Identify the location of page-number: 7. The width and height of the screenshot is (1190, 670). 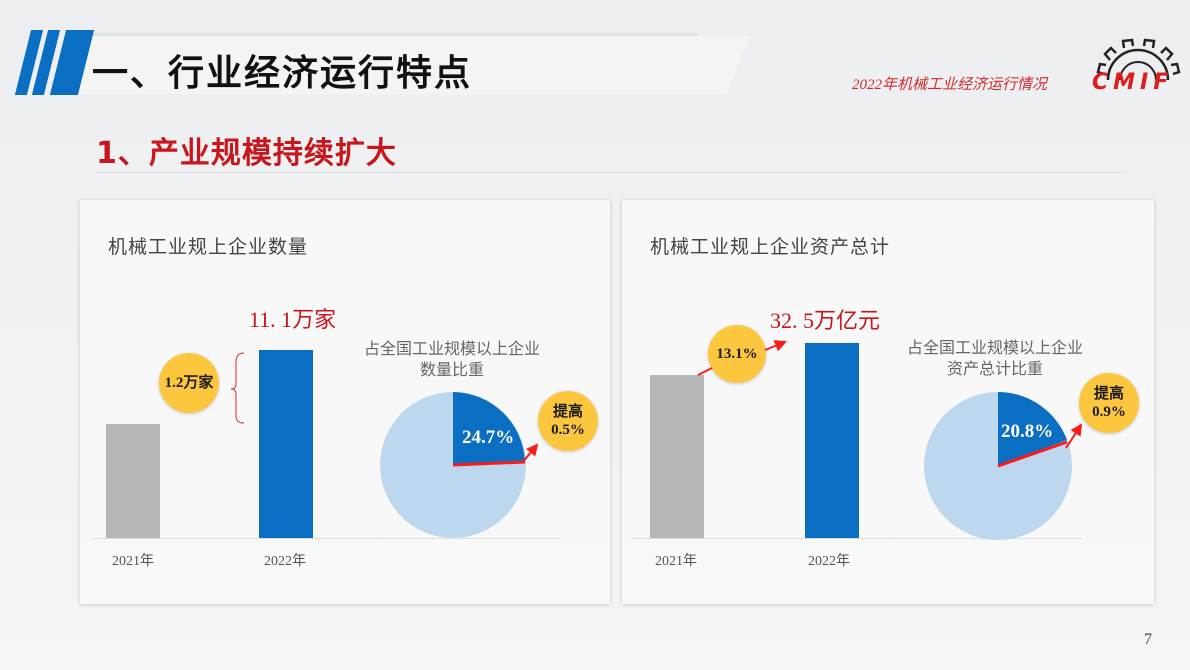
(1148, 639).